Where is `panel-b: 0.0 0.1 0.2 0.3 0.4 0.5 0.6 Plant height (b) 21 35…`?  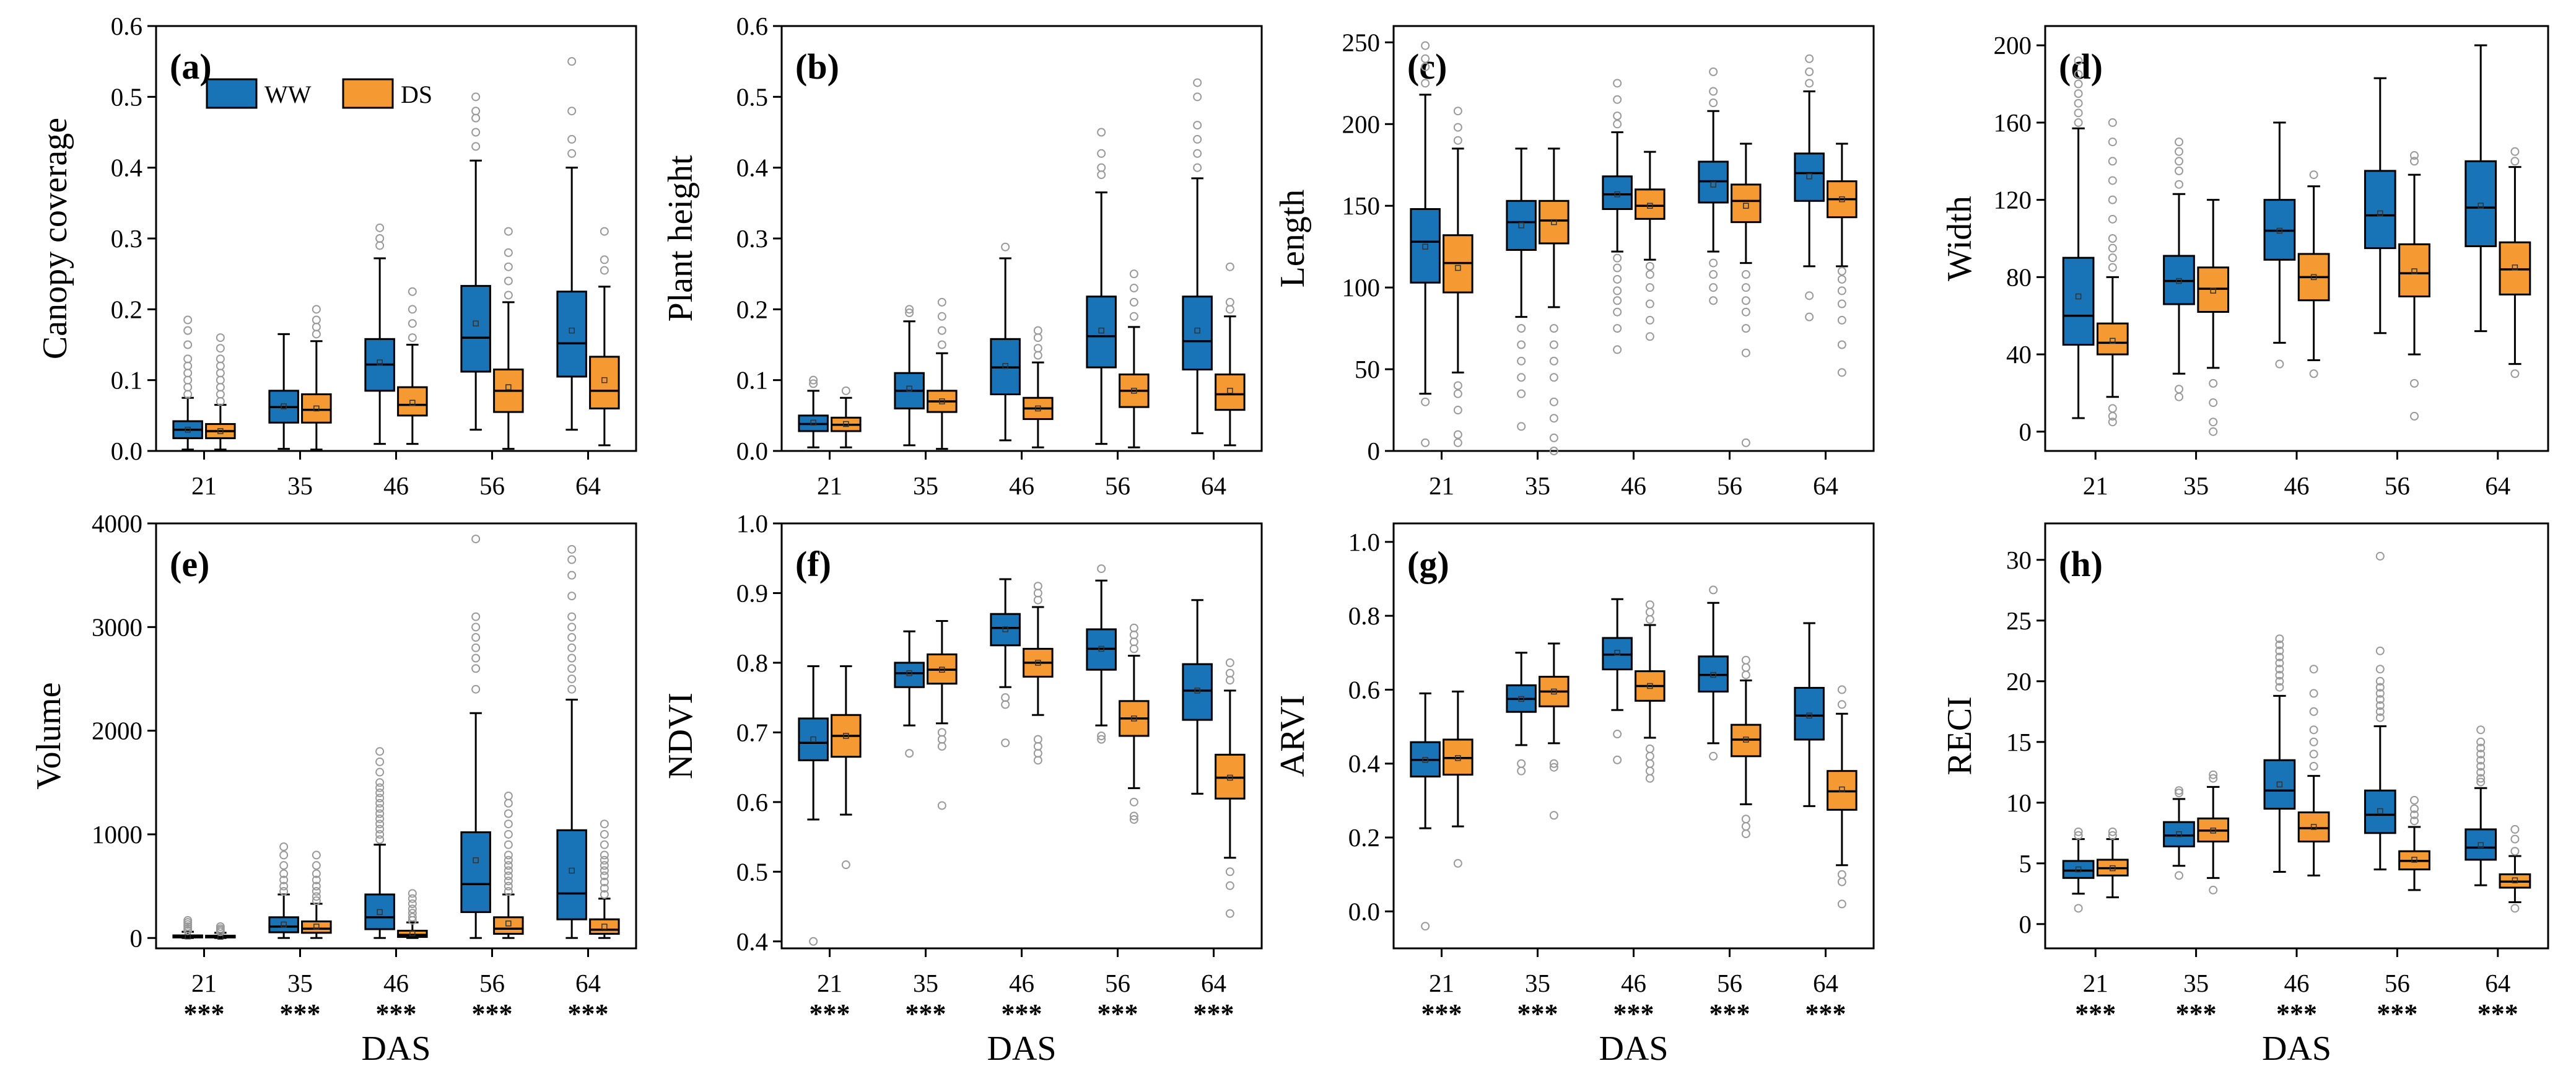
panel-b: 0.0 0.1 0.2 0.3 0.4 0.5 0.6 Plant height (b) 21 35… is located at coordinates (962, 256).